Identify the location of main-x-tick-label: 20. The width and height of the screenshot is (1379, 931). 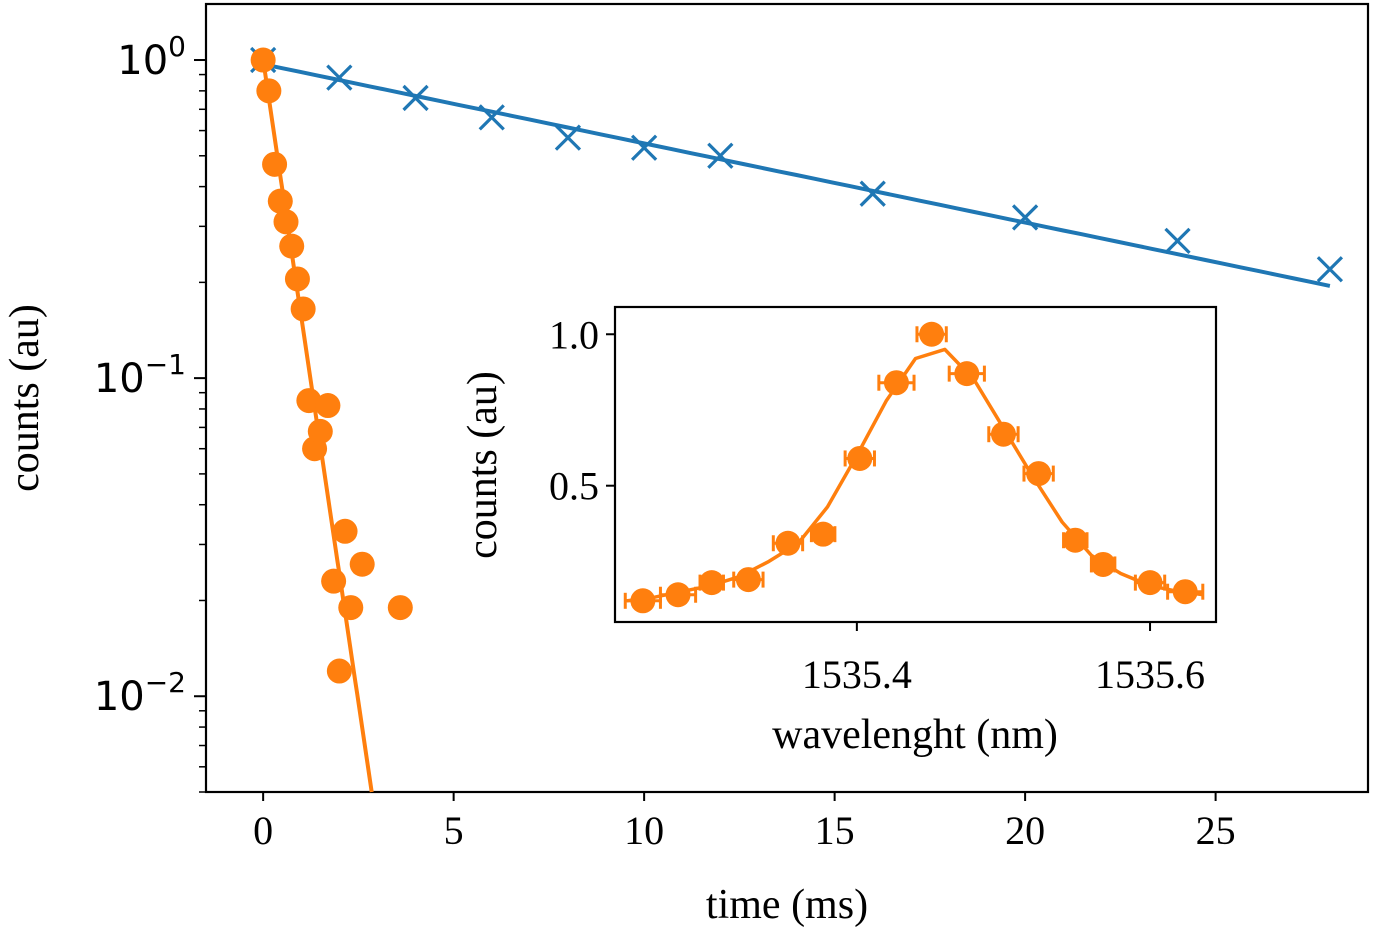
(1025, 830).